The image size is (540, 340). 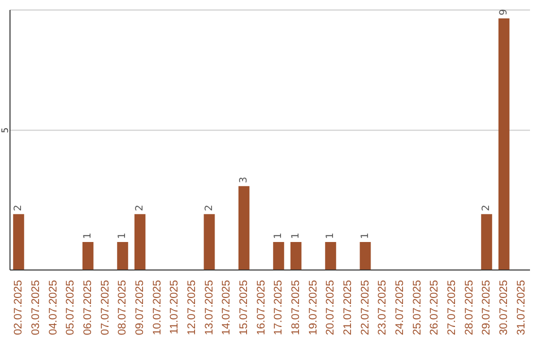 What do you see at coordinates (452, 308) in the screenshot?
I see `x-tick-label: 27.07.2025` at bounding box center [452, 308].